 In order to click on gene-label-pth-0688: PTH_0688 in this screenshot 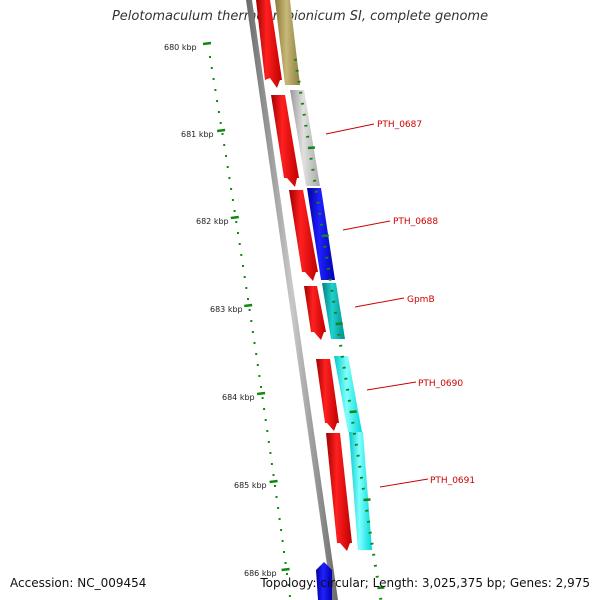, I will do `click(415, 222)`.